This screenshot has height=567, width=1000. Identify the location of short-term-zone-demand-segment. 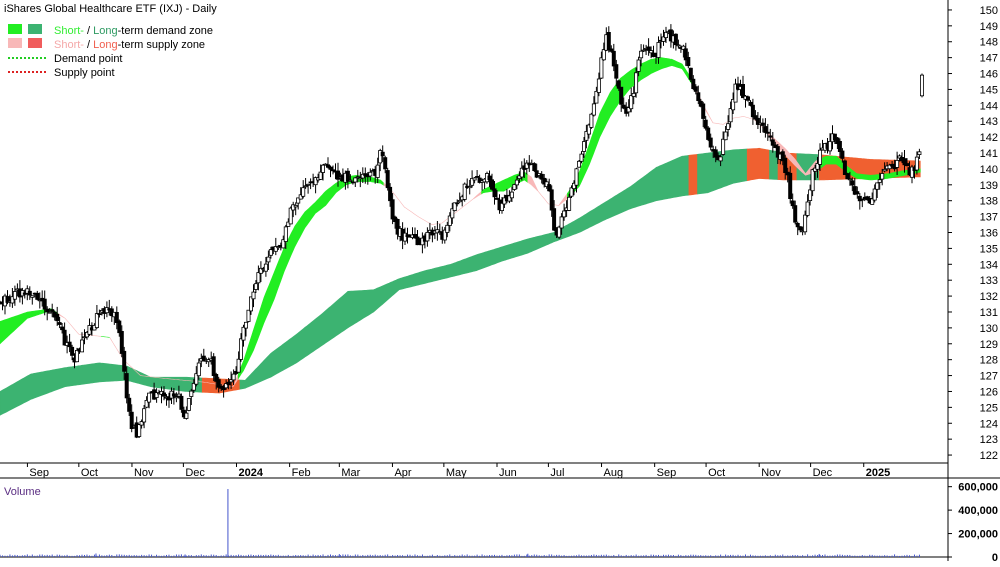
(105, 337).